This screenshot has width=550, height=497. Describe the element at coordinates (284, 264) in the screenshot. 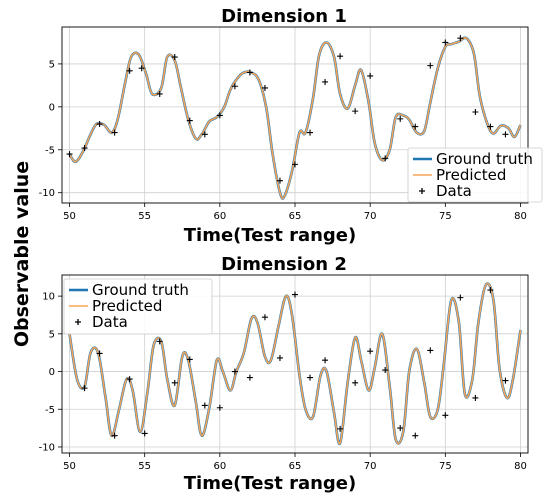

I see `chart-title: Dimension 2` at that location.